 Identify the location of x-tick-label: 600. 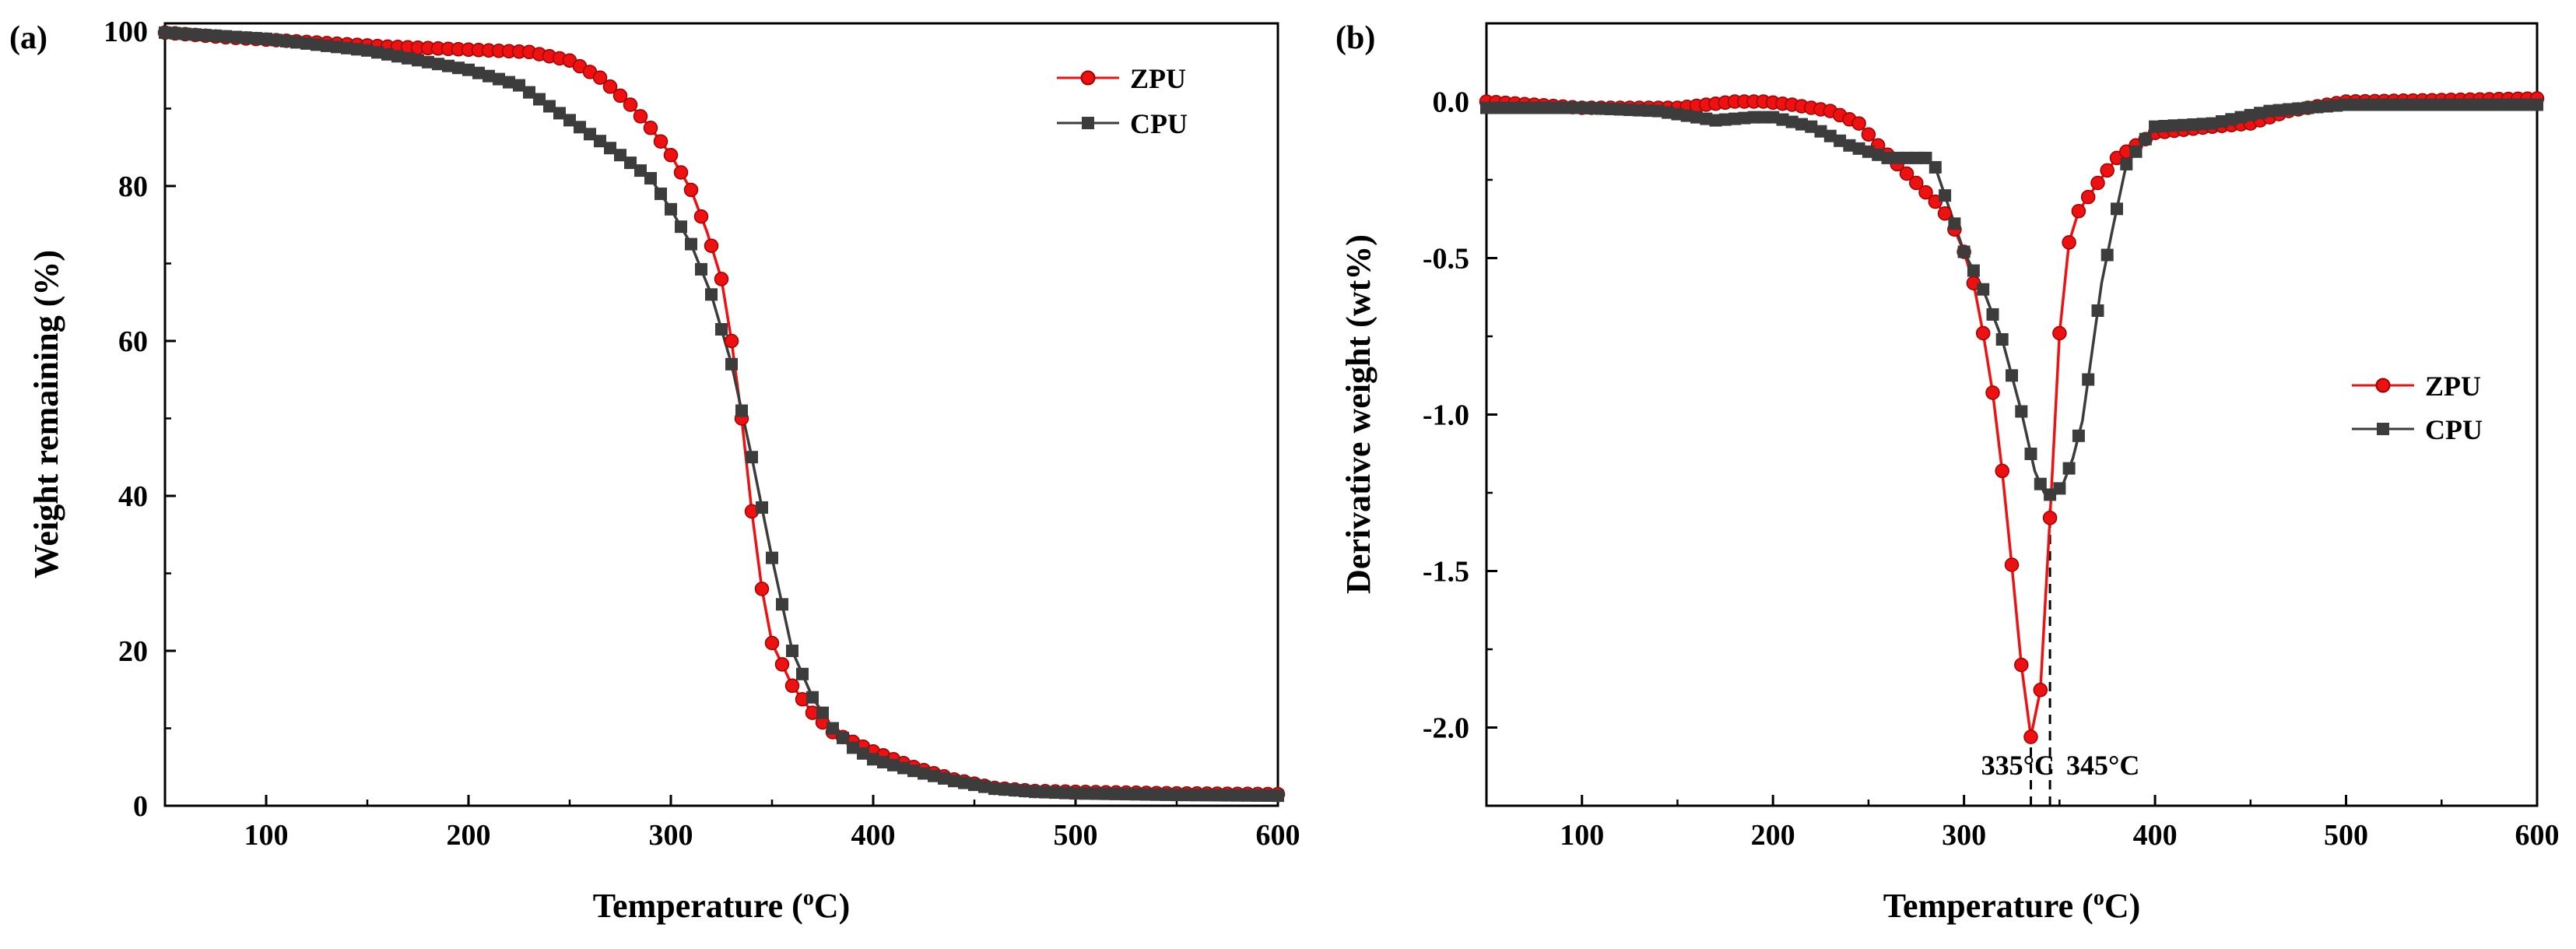
(1278, 836).